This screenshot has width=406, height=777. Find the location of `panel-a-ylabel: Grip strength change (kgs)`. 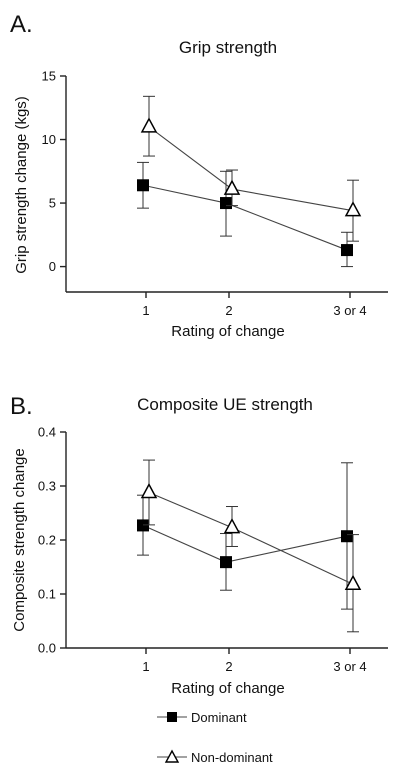

panel-a-ylabel: Grip strength change (kgs) is located at coordinates (21, 185).